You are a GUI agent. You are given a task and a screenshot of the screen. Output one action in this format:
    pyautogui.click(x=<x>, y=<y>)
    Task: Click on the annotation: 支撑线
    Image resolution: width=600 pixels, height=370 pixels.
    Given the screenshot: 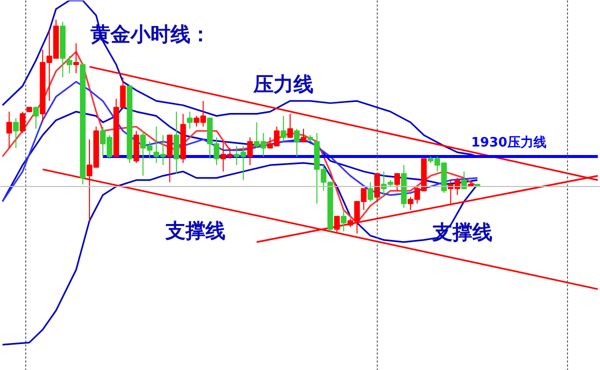 What is the action you would take?
    pyautogui.click(x=195, y=230)
    